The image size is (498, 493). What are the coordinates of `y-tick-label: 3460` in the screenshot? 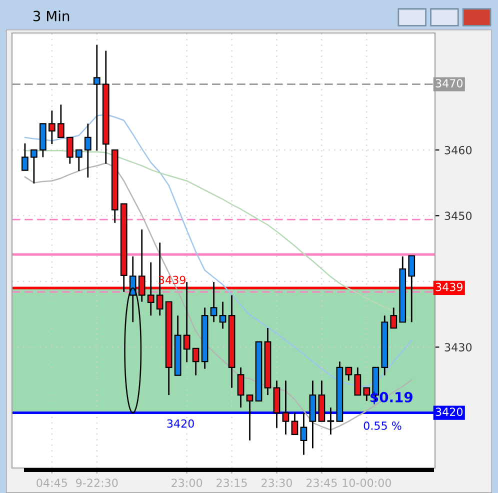 It's located at (458, 150).